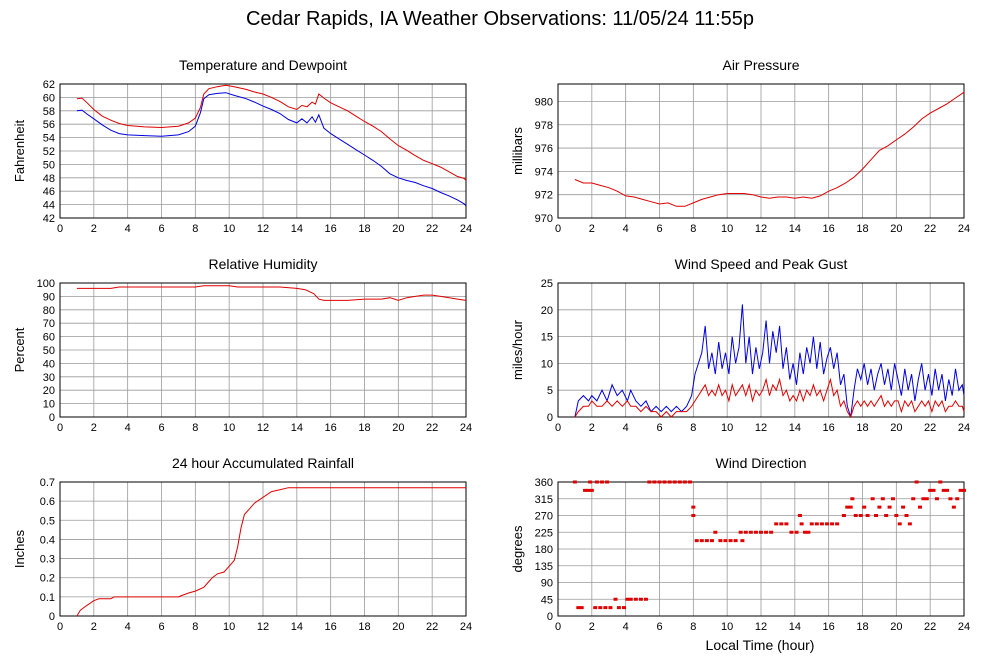 The width and height of the screenshot is (1000, 660). Describe the element at coordinates (544, 196) in the screenshot. I see `pres-y-tick-label: 972` at that location.